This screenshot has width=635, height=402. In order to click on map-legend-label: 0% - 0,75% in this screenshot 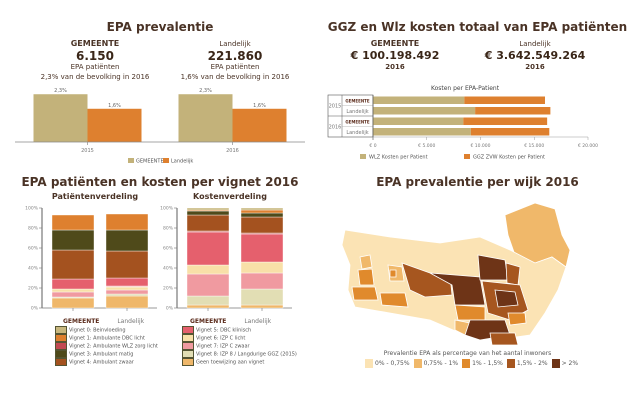, I will do `click(392, 363)`.